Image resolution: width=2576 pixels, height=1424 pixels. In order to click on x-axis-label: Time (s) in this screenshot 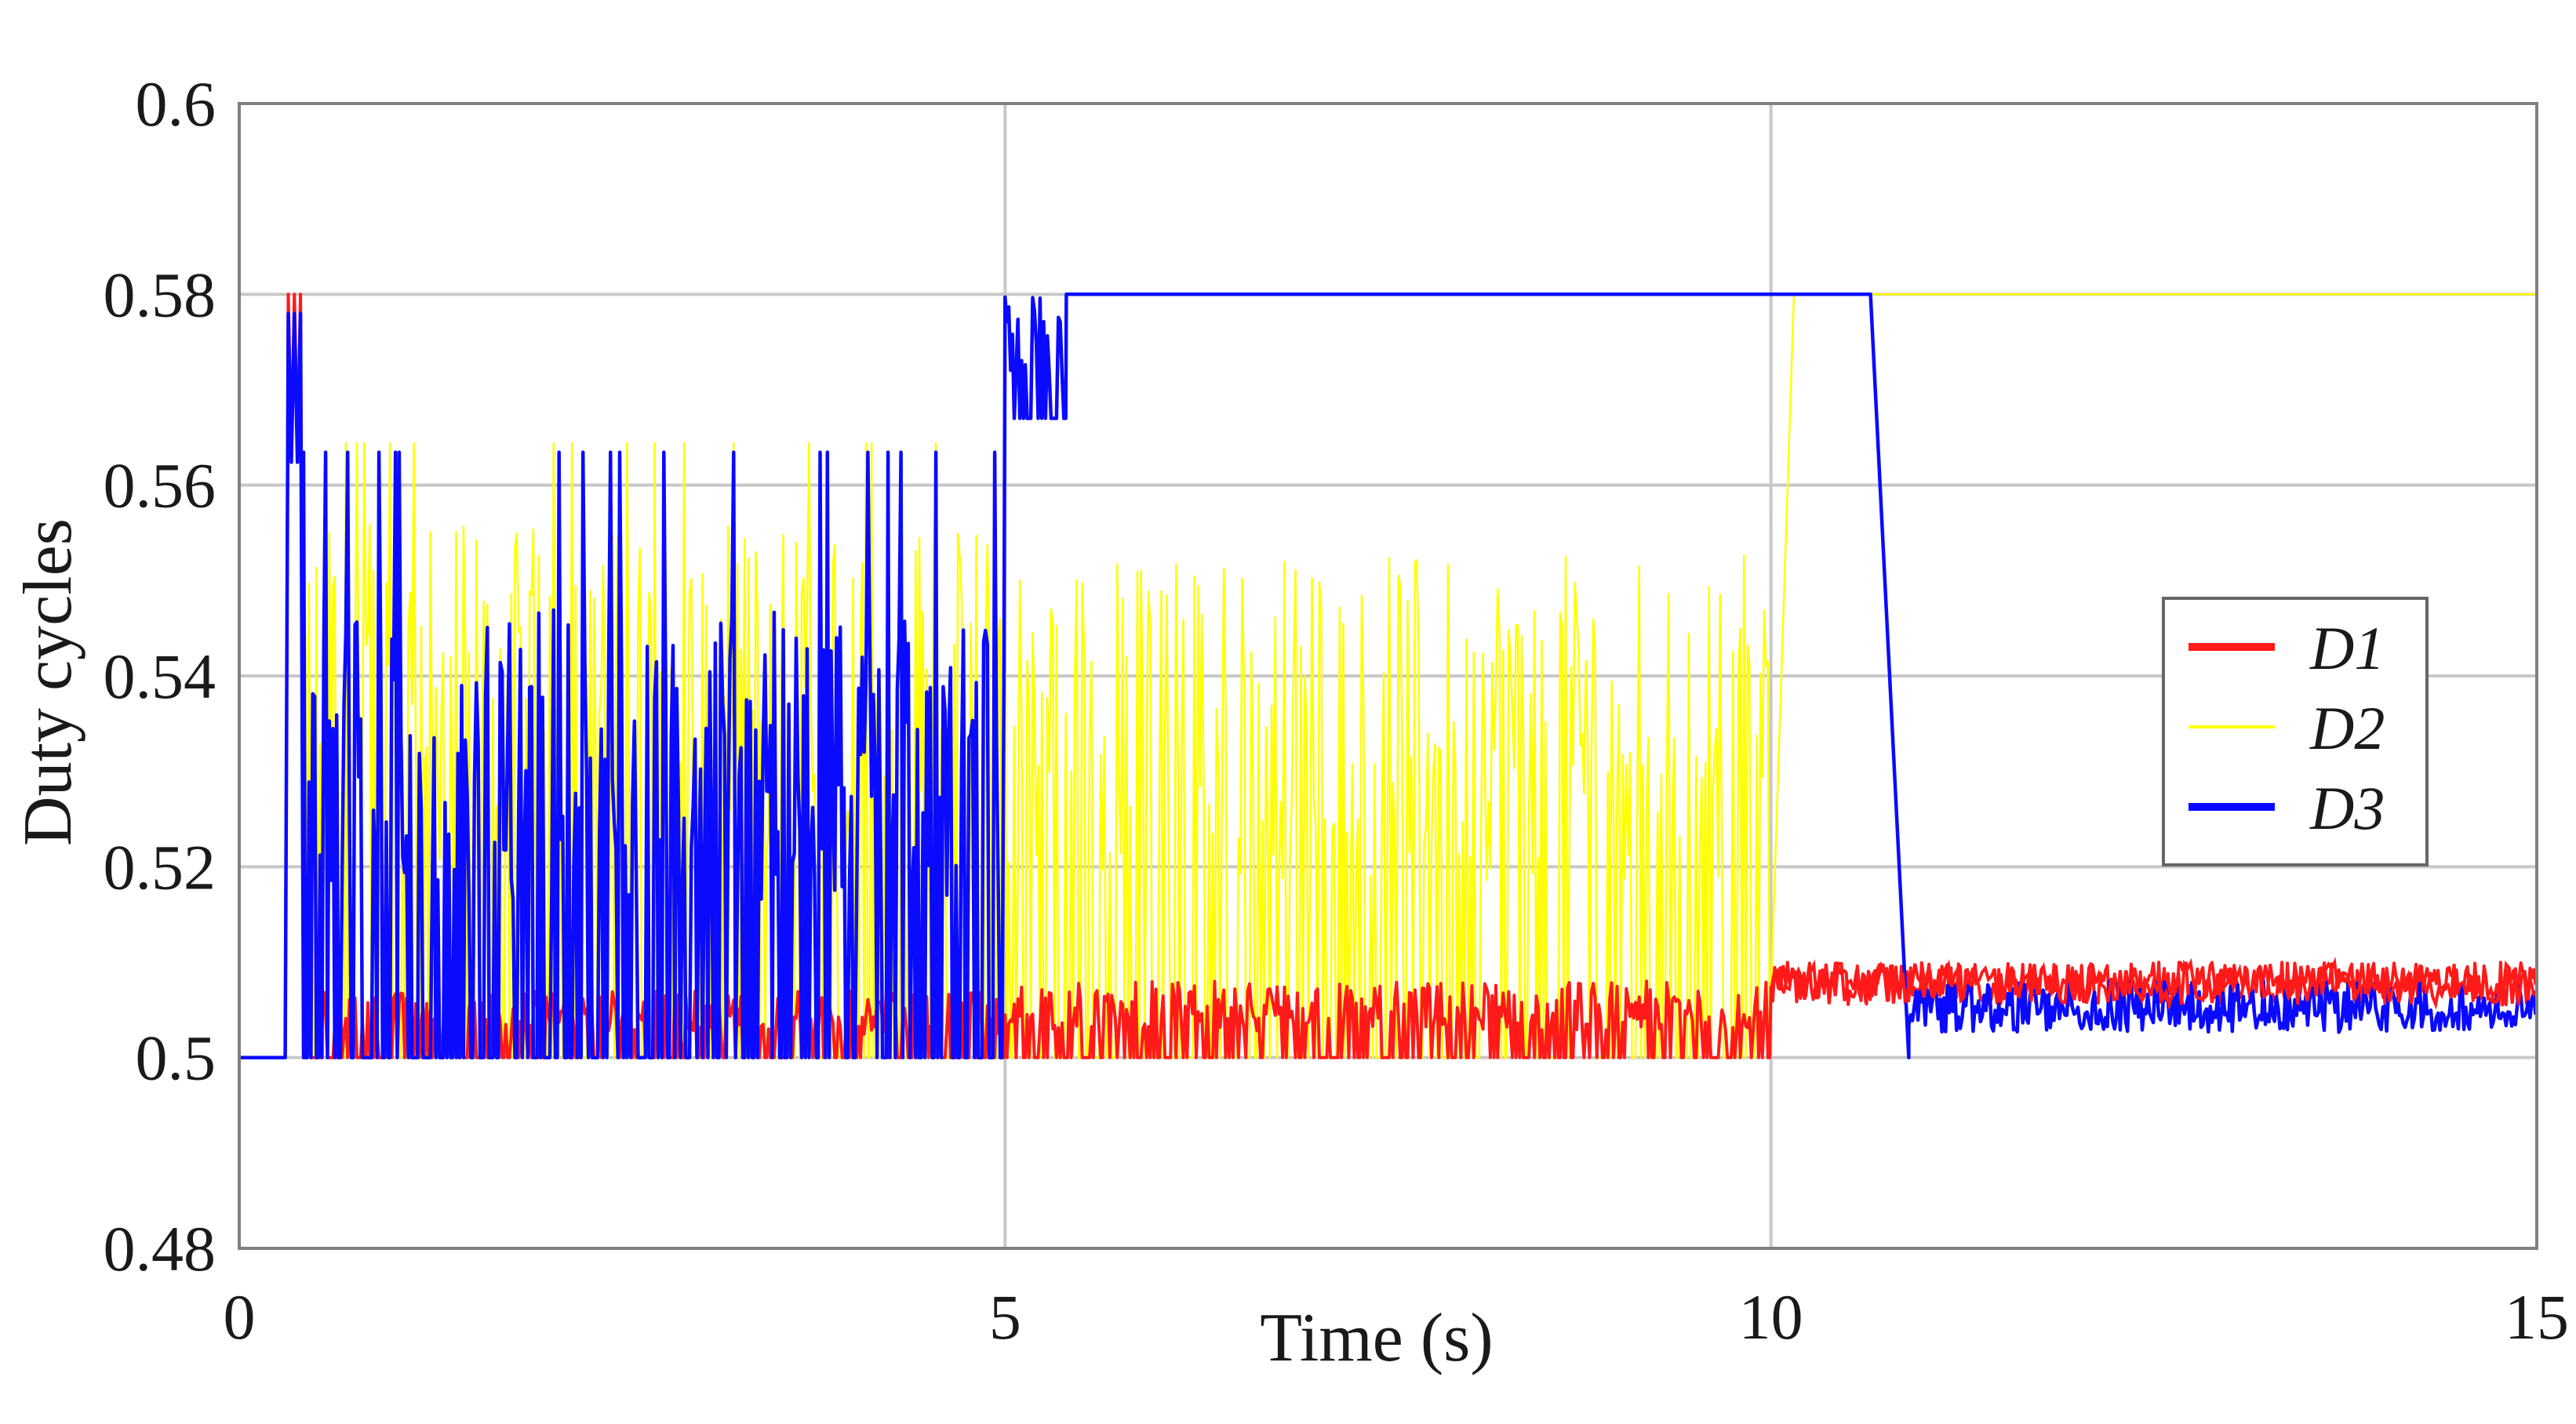, I will do `click(1376, 1338)`.